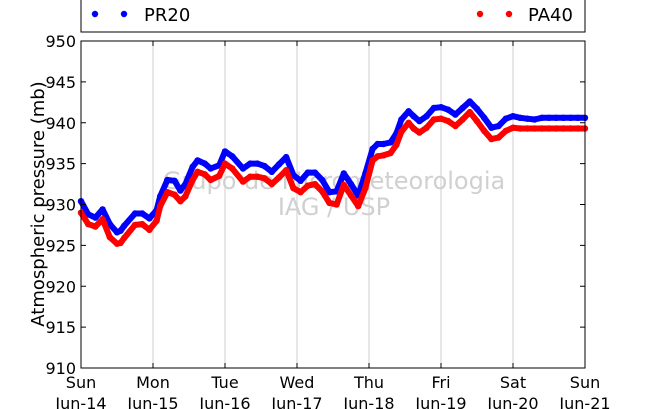 Image resolution: width=650 pixels, height=409 pixels. I want to click on y-axis-label: Atmospheric pressure (mb), so click(38, 203).